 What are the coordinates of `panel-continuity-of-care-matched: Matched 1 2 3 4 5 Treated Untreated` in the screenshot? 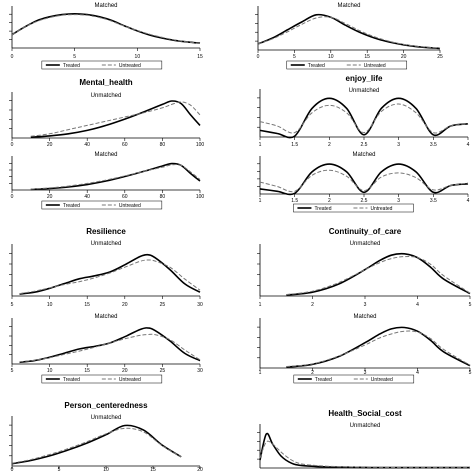 It's located at (364, 349).